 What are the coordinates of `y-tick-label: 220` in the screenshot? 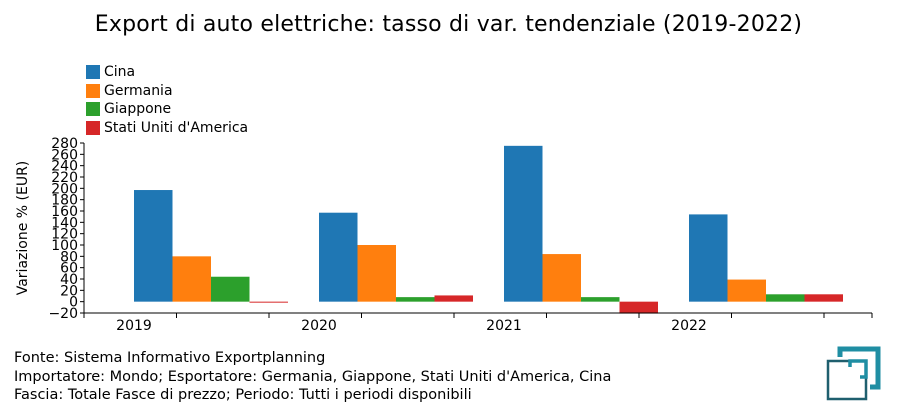 It's located at (64, 178).